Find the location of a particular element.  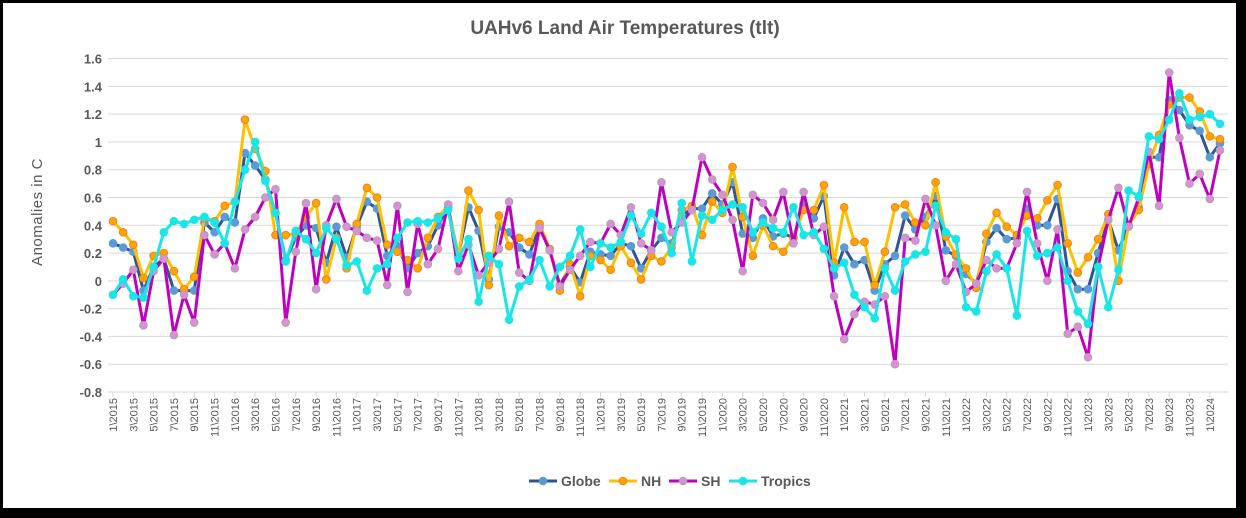

x-tick-label: 5\2017 is located at coordinates (398, 415).